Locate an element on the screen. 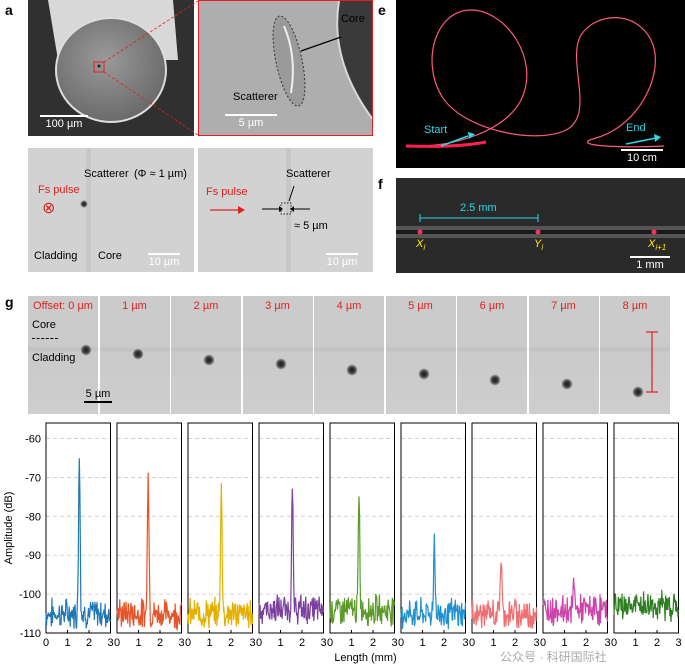 This screenshot has width=685, height=668. fiber-cross-section is located at coordinates (111, 68).